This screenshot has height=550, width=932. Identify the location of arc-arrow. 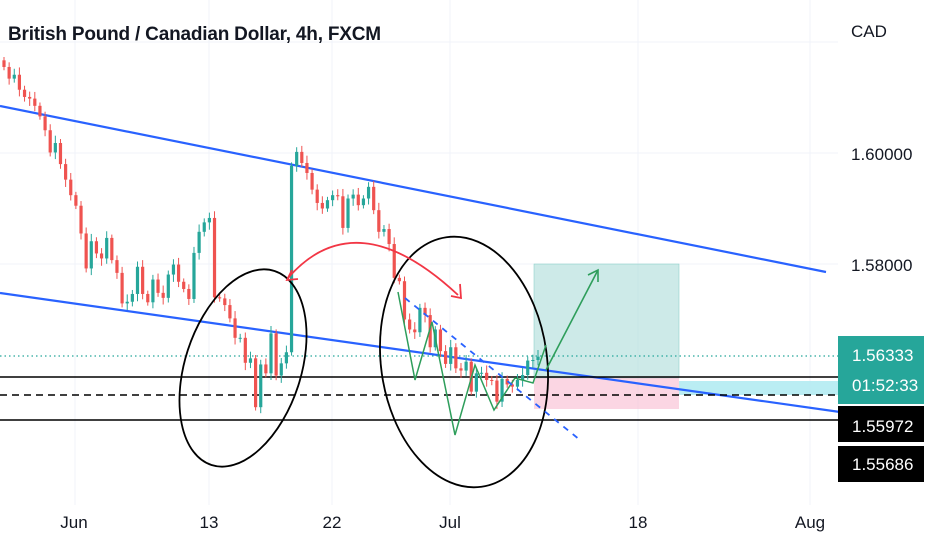
(373, 268).